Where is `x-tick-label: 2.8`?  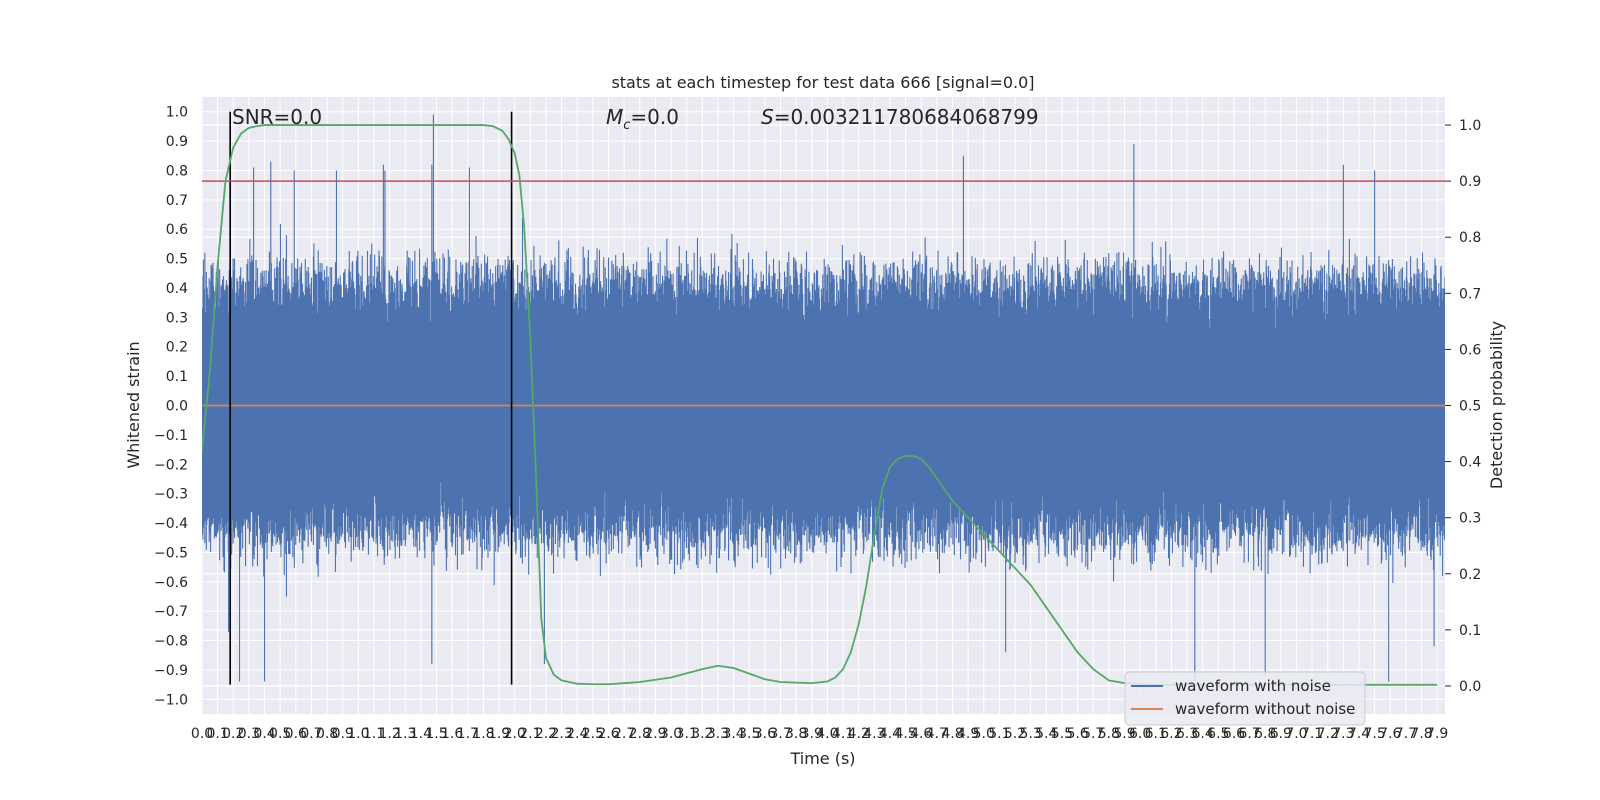 x-tick-label: 2.8 is located at coordinates (640, 734).